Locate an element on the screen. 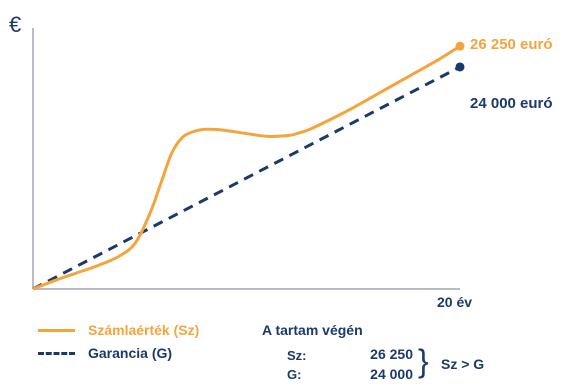  endpoint-marker-sz is located at coordinates (460, 46).